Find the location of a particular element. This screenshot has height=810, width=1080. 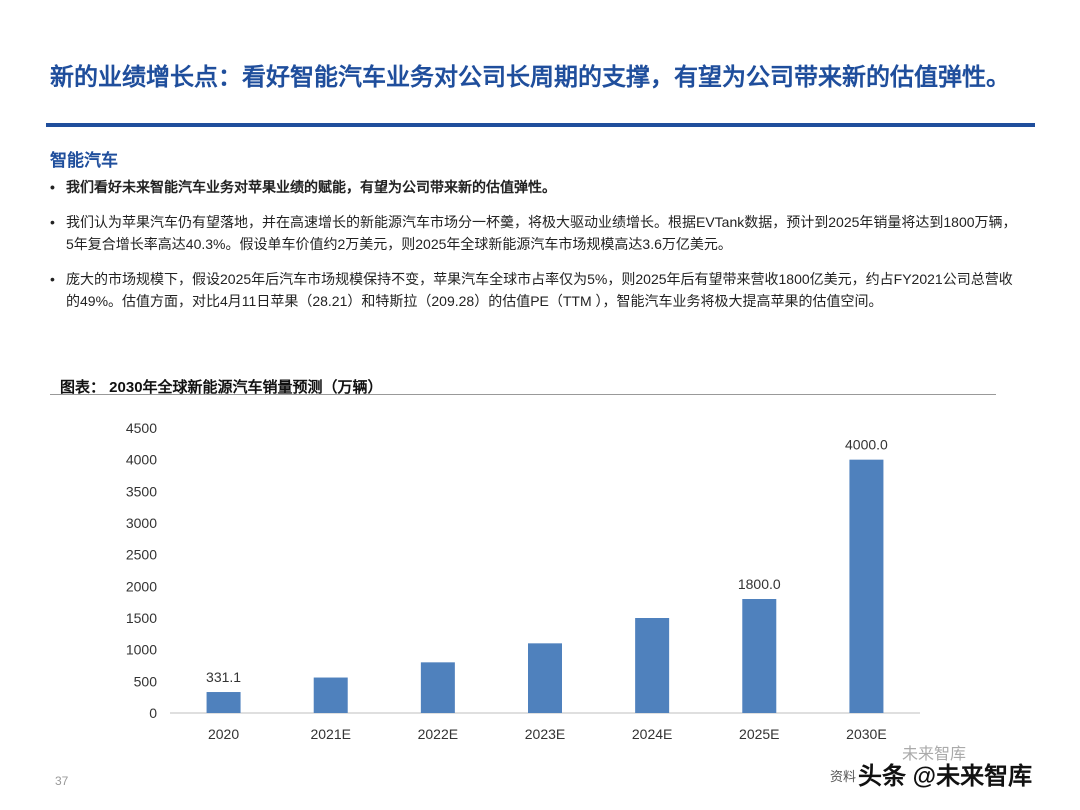

section-heading: 智能汽车 is located at coordinates (84, 160).